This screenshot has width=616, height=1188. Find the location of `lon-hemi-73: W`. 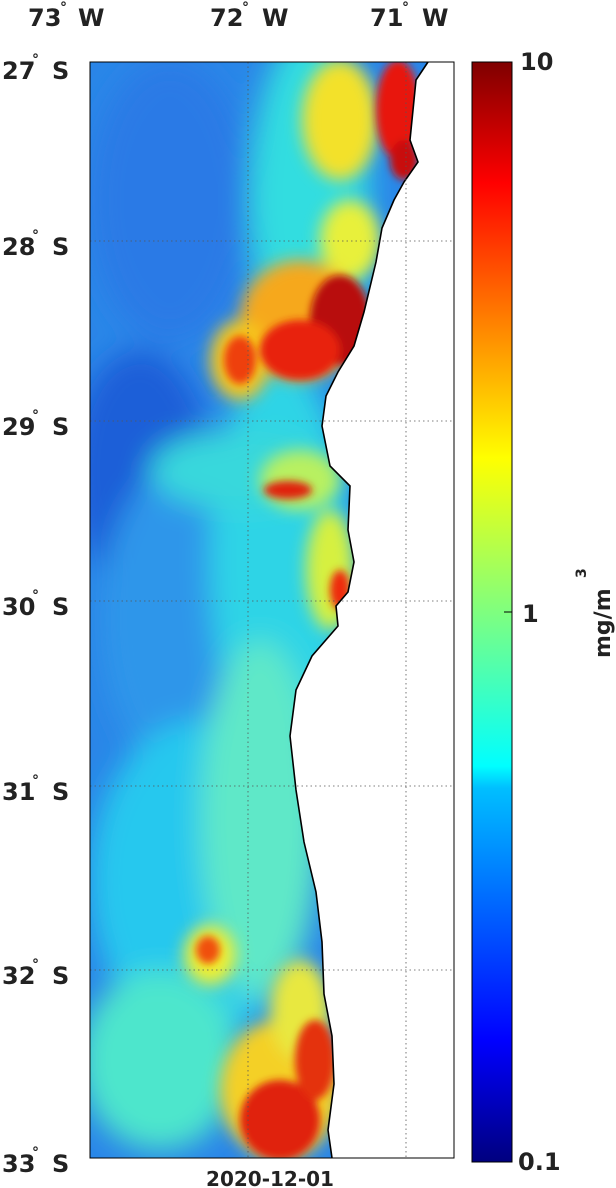

lon-hemi-73: W is located at coordinates (91, 18).